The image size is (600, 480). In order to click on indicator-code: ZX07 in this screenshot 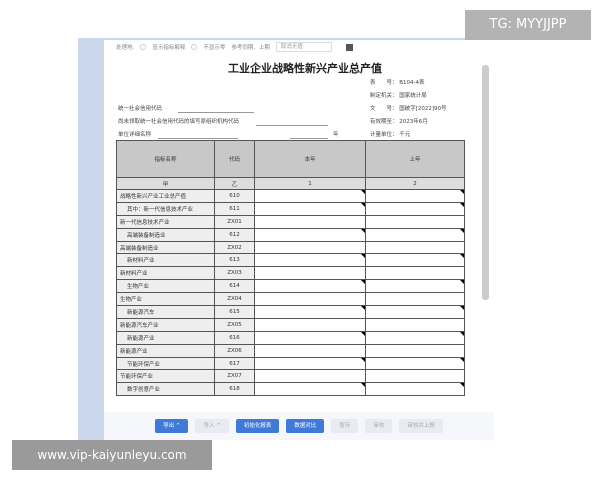, I will do `click(234, 376)`.